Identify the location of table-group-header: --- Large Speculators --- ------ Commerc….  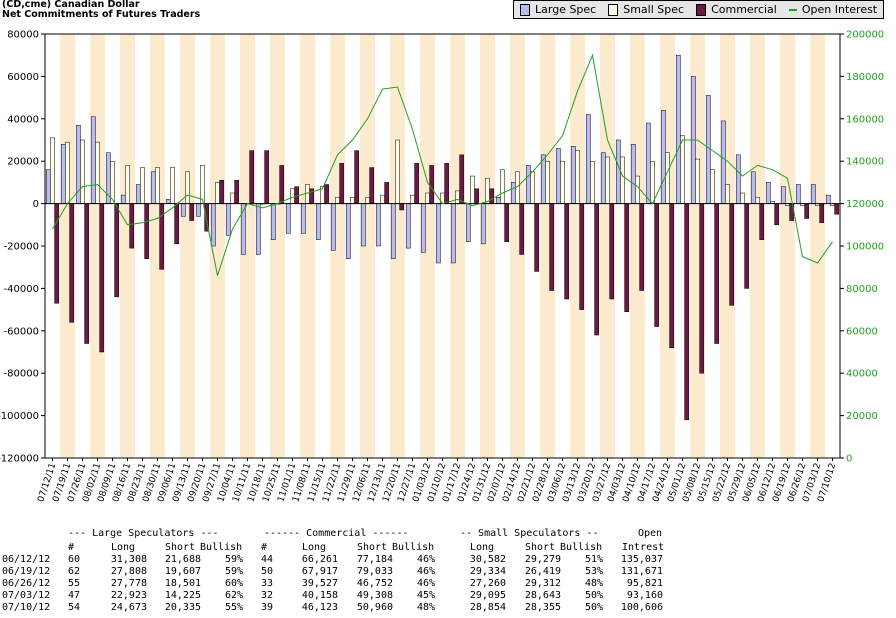
(448, 534).